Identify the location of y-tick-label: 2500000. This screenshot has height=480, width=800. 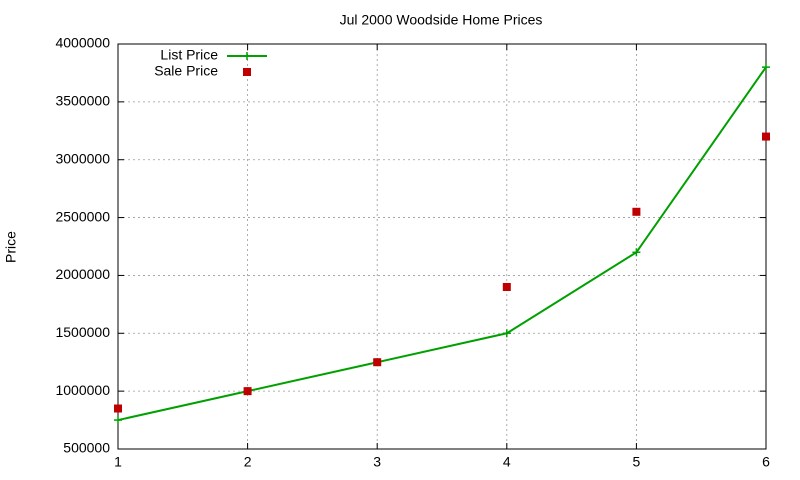
(82, 216).